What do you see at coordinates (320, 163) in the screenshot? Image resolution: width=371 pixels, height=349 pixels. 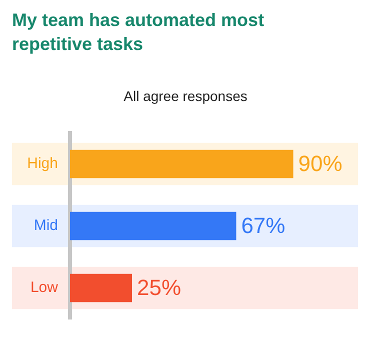 I see `data-label: 90%` at bounding box center [320, 163].